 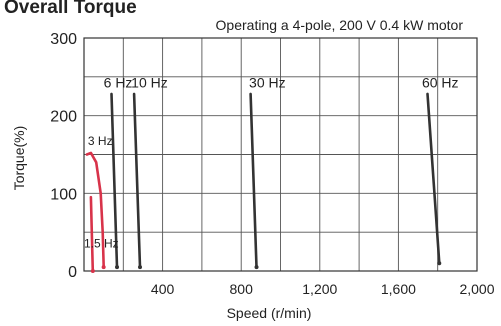 What do you see at coordinates (319, 289) in the screenshot?
I see `x-tick-label: 1,200` at bounding box center [319, 289].